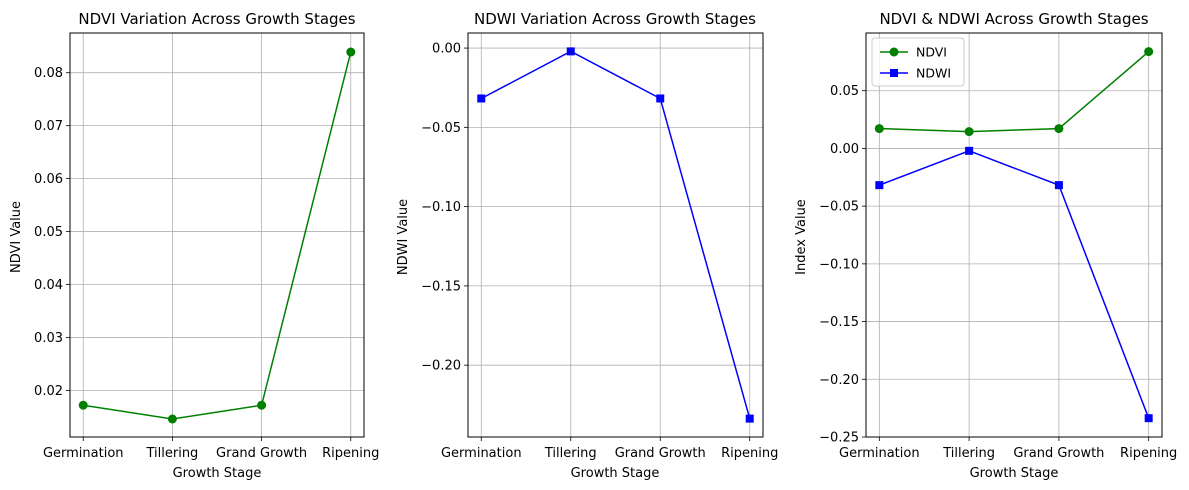  What do you see at coordinates (48, 285) in the screenshot?
I see `y-tick-label: 0.04` at bounding box center [48, 285].